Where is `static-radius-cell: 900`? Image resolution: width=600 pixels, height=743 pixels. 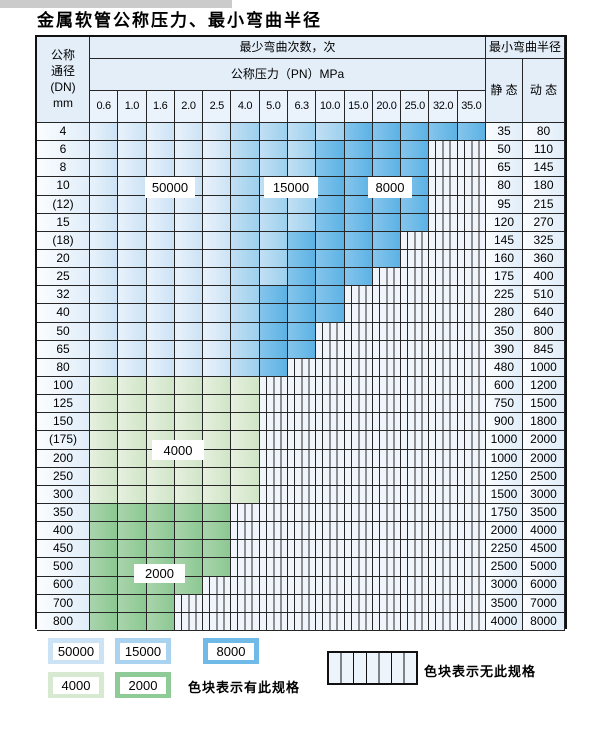
static-radius-cell: 900 is located at coordinates (504, 422).